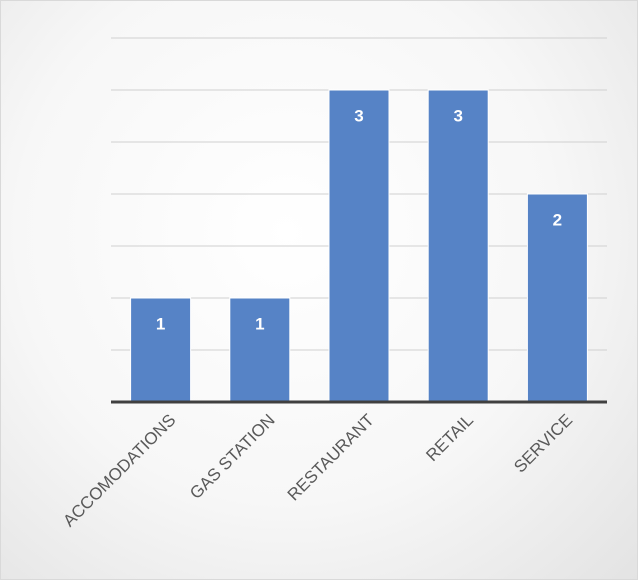 The image size is (638, 581). I want to click on x-tick-label: SERVICE, so click(543, 443).